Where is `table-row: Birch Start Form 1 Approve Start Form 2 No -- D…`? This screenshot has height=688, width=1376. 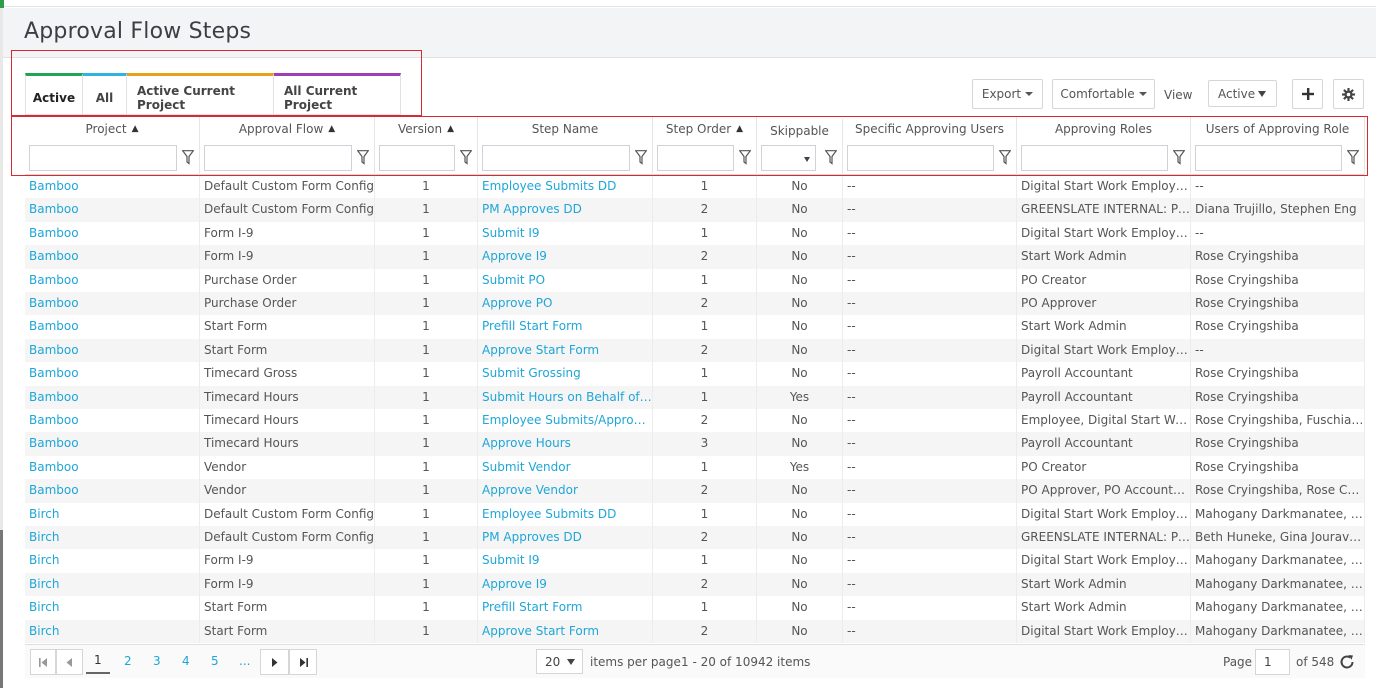
table-row: Birch Start Form 1 Approve Start Form 2 No -- D… is located at coordinates (695, 631).